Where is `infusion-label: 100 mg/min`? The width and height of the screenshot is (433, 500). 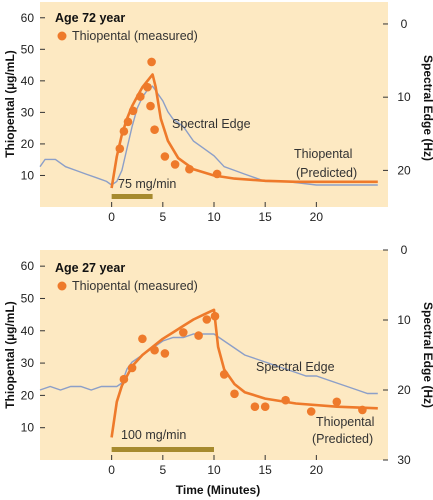
infusion-label: 100 mg/min is located at coordinates (153, 435).